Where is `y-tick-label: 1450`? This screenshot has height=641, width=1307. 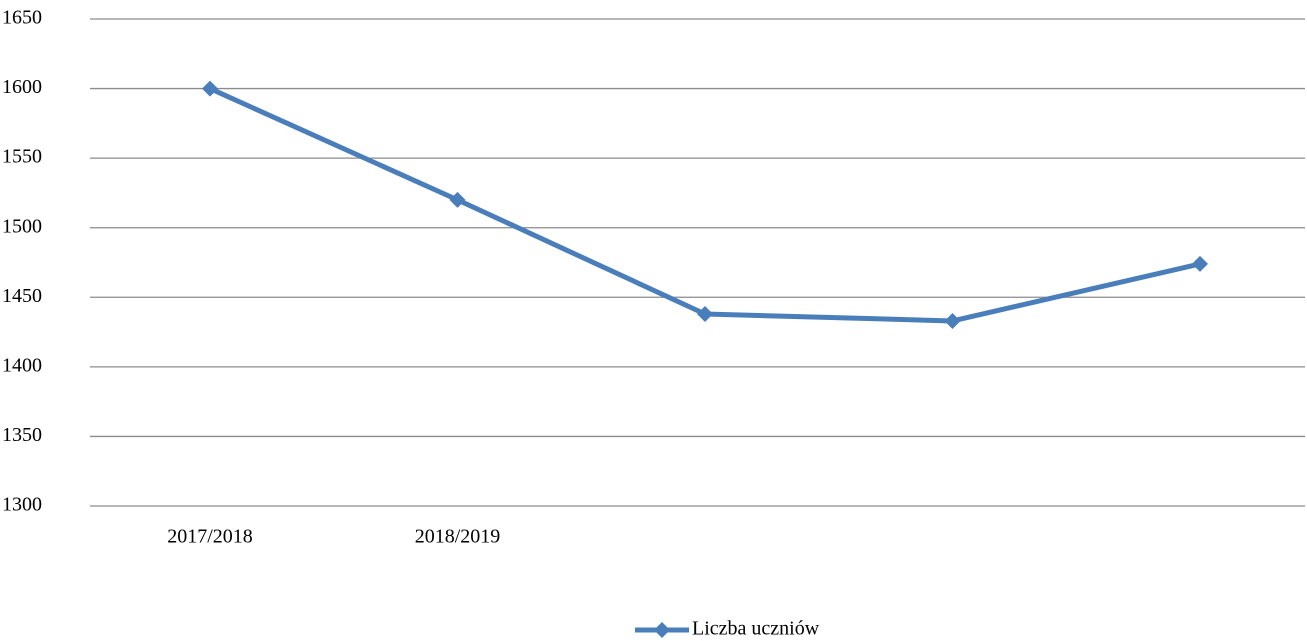 y-tick-label: 1450 is located at coordinates (22, 296).